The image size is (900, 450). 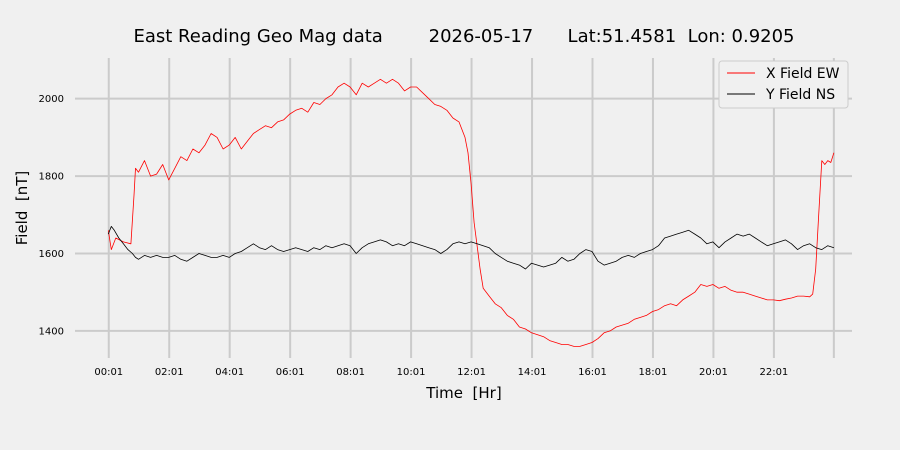 What do you see at coordinates (51, 215) in the screenshot?
I see `y-tick-labels: 1400 1600 1800 2000` at bounding box center [51, 215].